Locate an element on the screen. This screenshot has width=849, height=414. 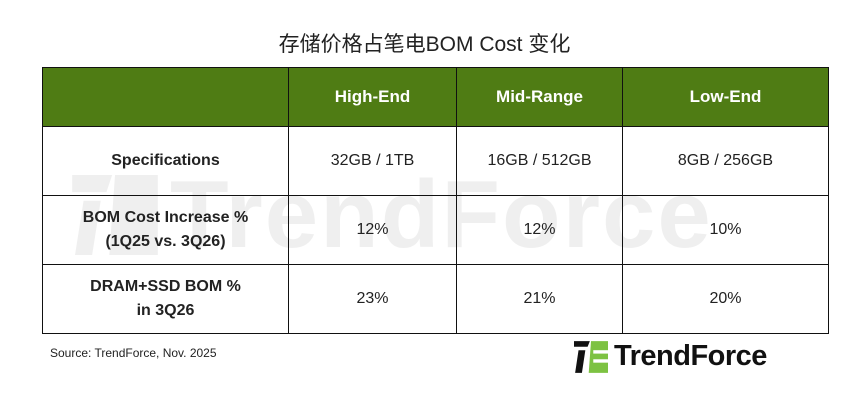
table-cell: 16GB / 512GB is located at coordinates (539, 161).